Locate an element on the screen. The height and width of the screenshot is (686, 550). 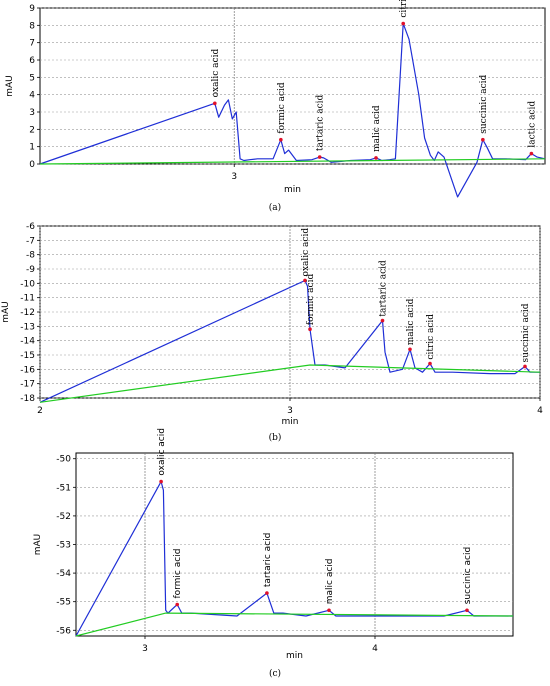
y-tick-label: -14 is located at coordinates (27, 342).